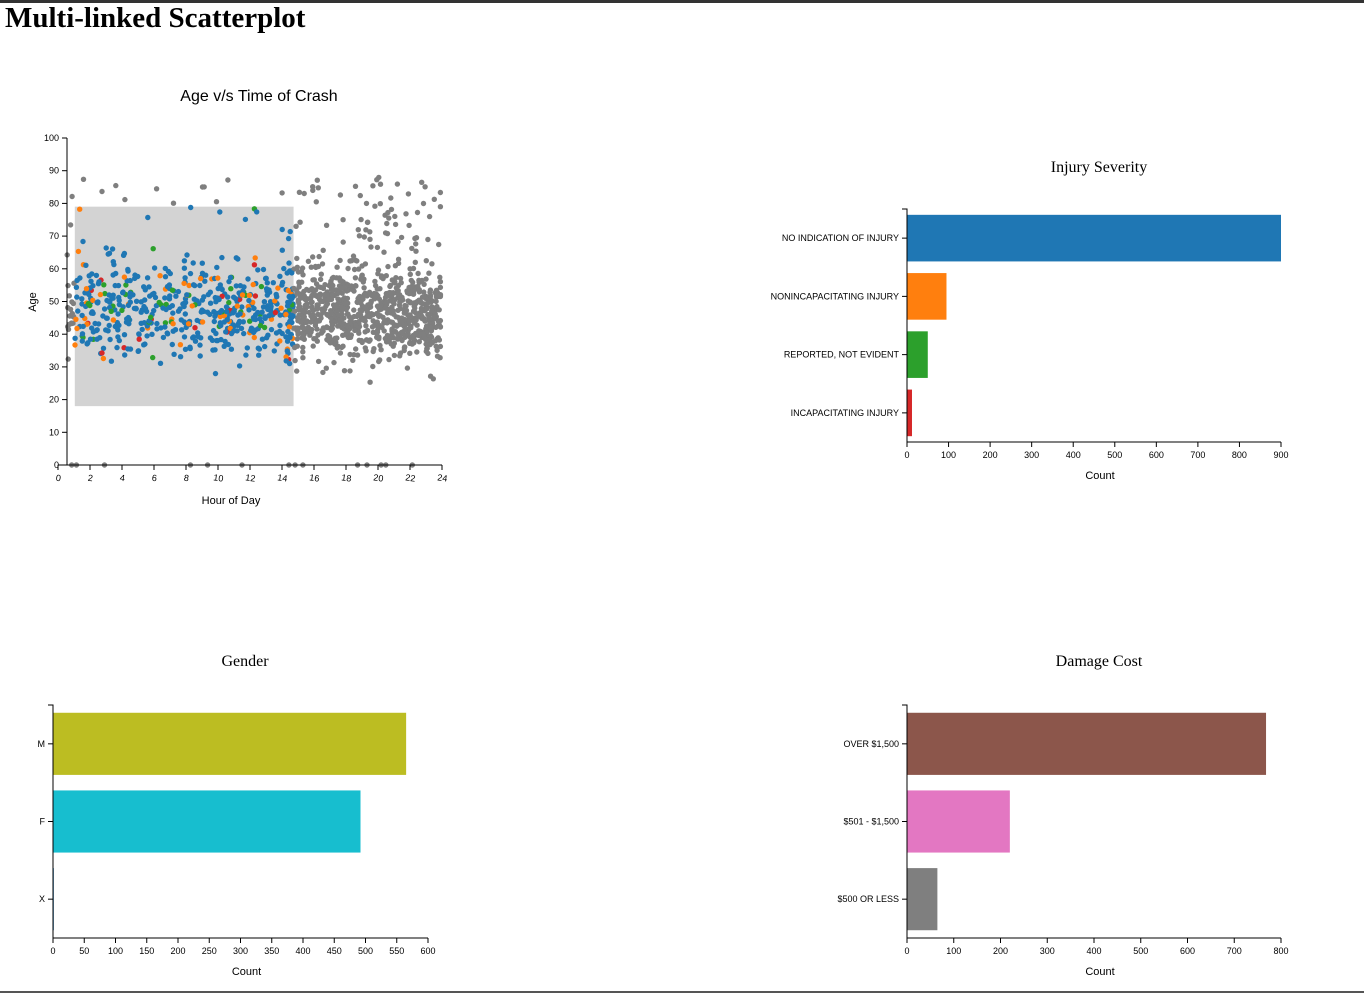 This screenshot has height=993, width=1364. What do you see at coordinates (186, 478) in the screenshot?
I see `x-tick-label: 8` at bounding box center [186, 478].